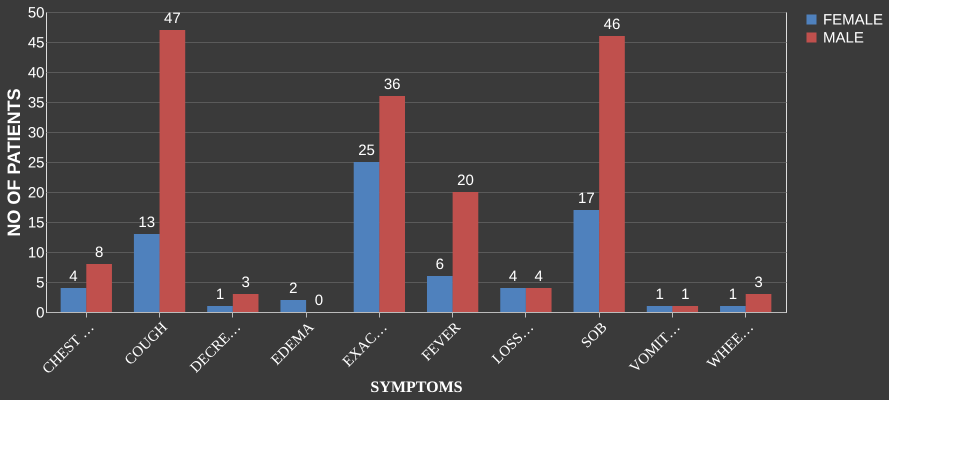  I want to click on y-tick-label: 15, so click(36, 223).